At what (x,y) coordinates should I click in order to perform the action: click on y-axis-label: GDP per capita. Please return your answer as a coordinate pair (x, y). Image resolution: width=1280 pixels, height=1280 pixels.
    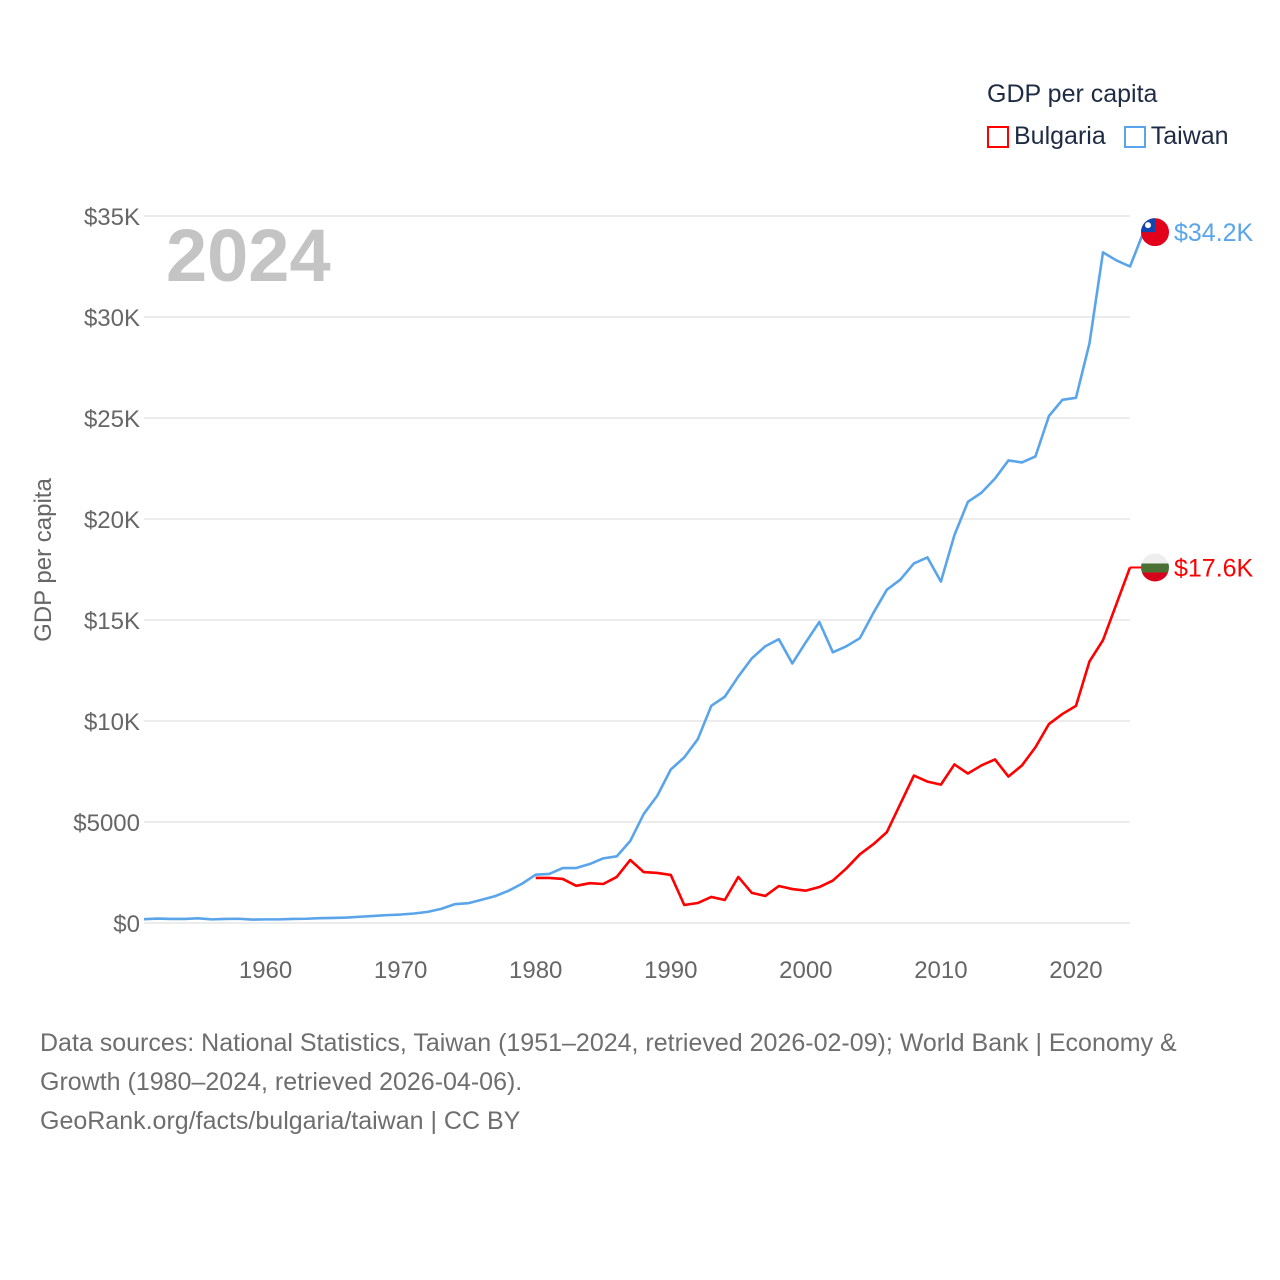
    Looking at the image, I should click on (43, 560).